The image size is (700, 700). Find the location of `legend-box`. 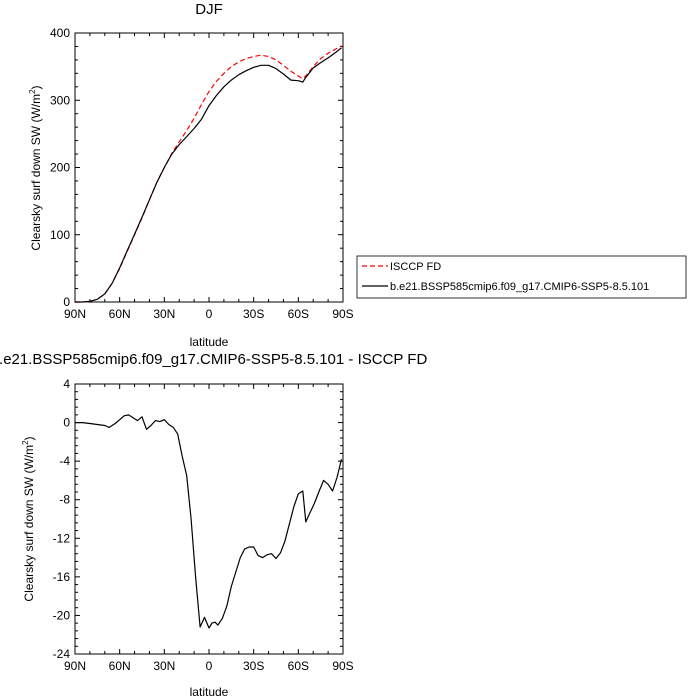

legend-box is located at coordinates (521, 277).